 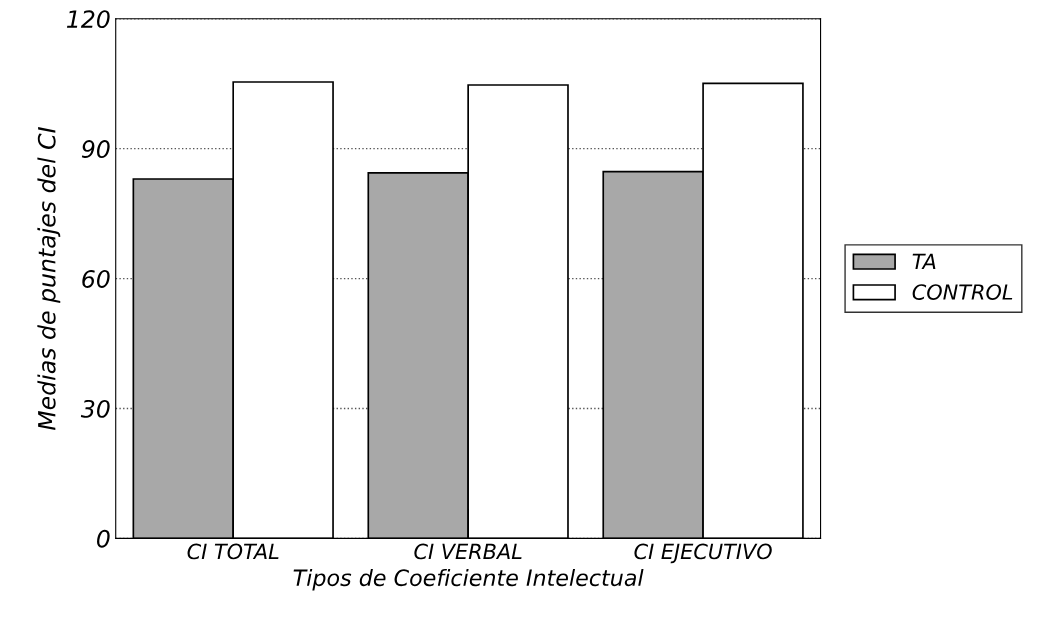 What do you see at coordinates (468, 551) in the screenshot?
I see `x-tick-label: CI VERBAL` at bounding box center [468, 551].